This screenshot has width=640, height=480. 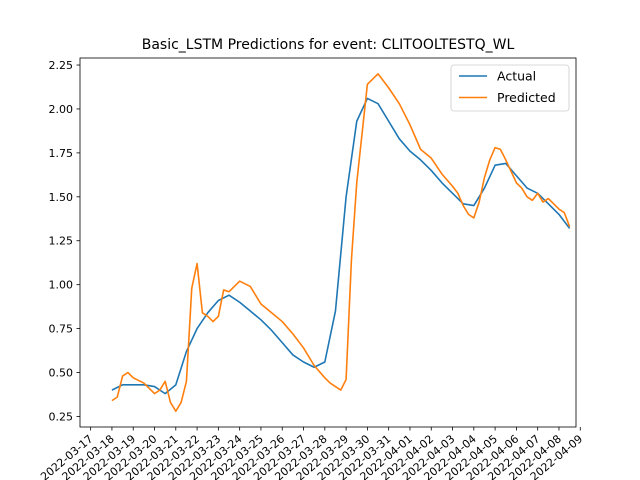 What do you see at coordinates (510, 88) in the screenshot?
I see `legend: Actual Predicted` at bounding box center [510, 88].